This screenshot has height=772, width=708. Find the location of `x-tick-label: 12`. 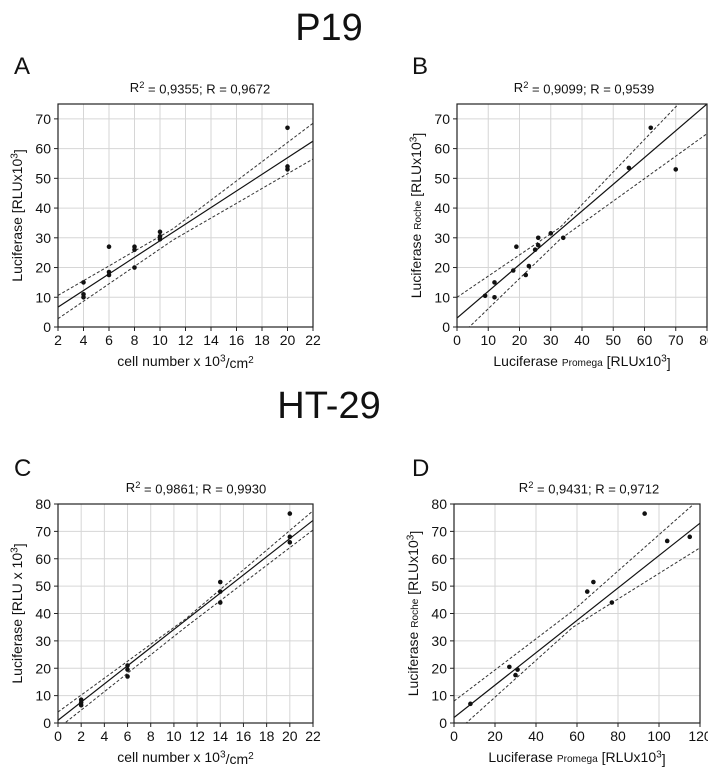

x-tick-label: 12 is located at coordinates (186, 340).